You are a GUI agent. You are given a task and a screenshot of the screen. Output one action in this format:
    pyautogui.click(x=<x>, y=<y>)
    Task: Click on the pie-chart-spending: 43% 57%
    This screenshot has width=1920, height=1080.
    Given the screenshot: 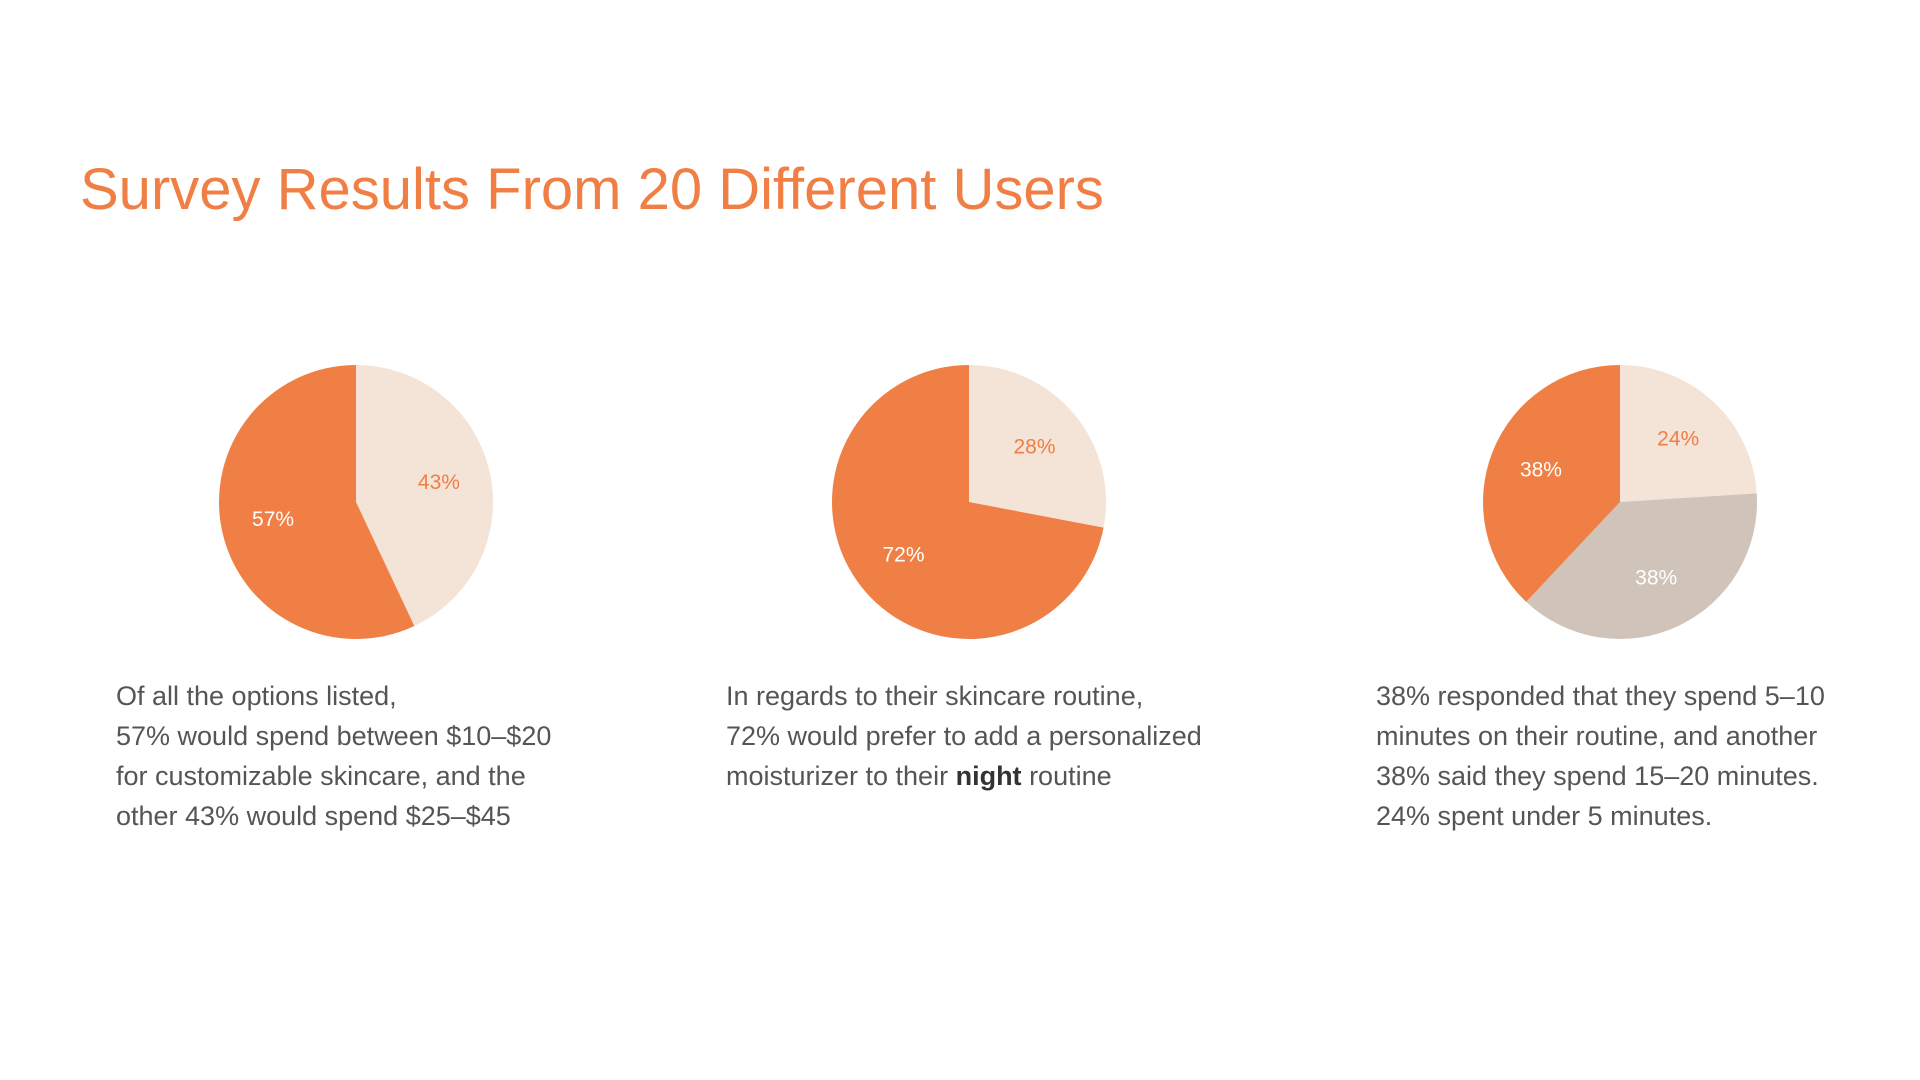 What is the action you would take?
    pyautogui.click(x=355, y=502)
    